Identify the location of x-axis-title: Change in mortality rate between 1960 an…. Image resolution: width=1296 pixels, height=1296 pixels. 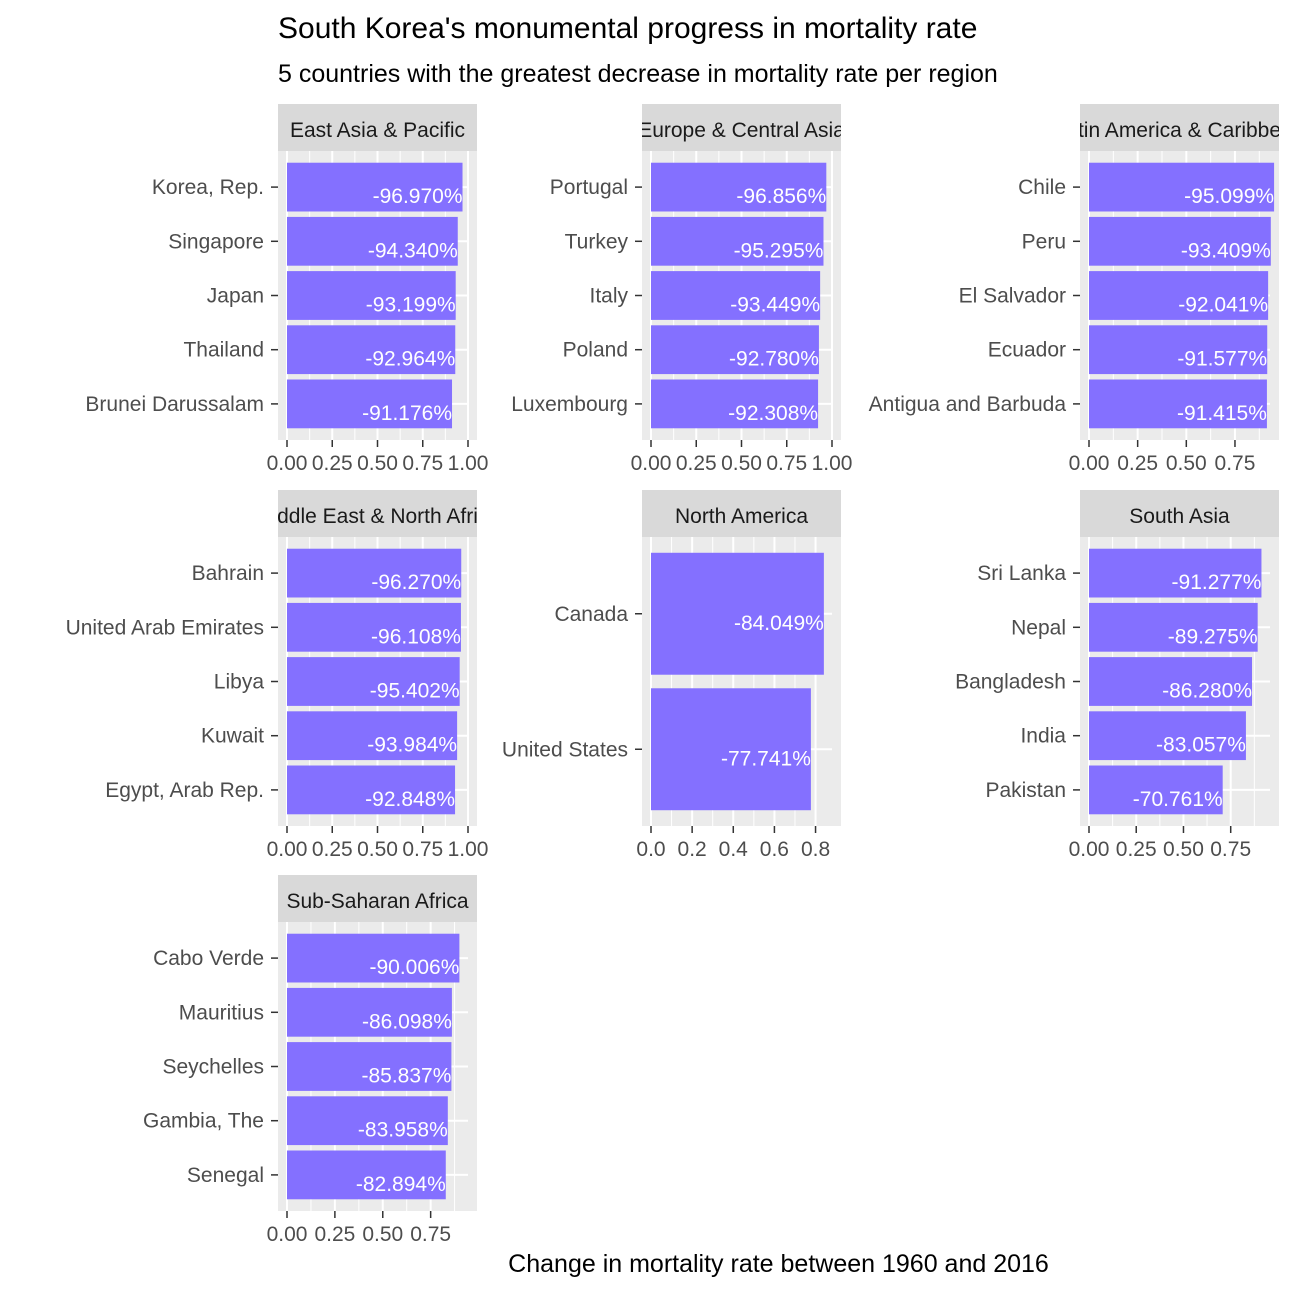
(778, 1264).